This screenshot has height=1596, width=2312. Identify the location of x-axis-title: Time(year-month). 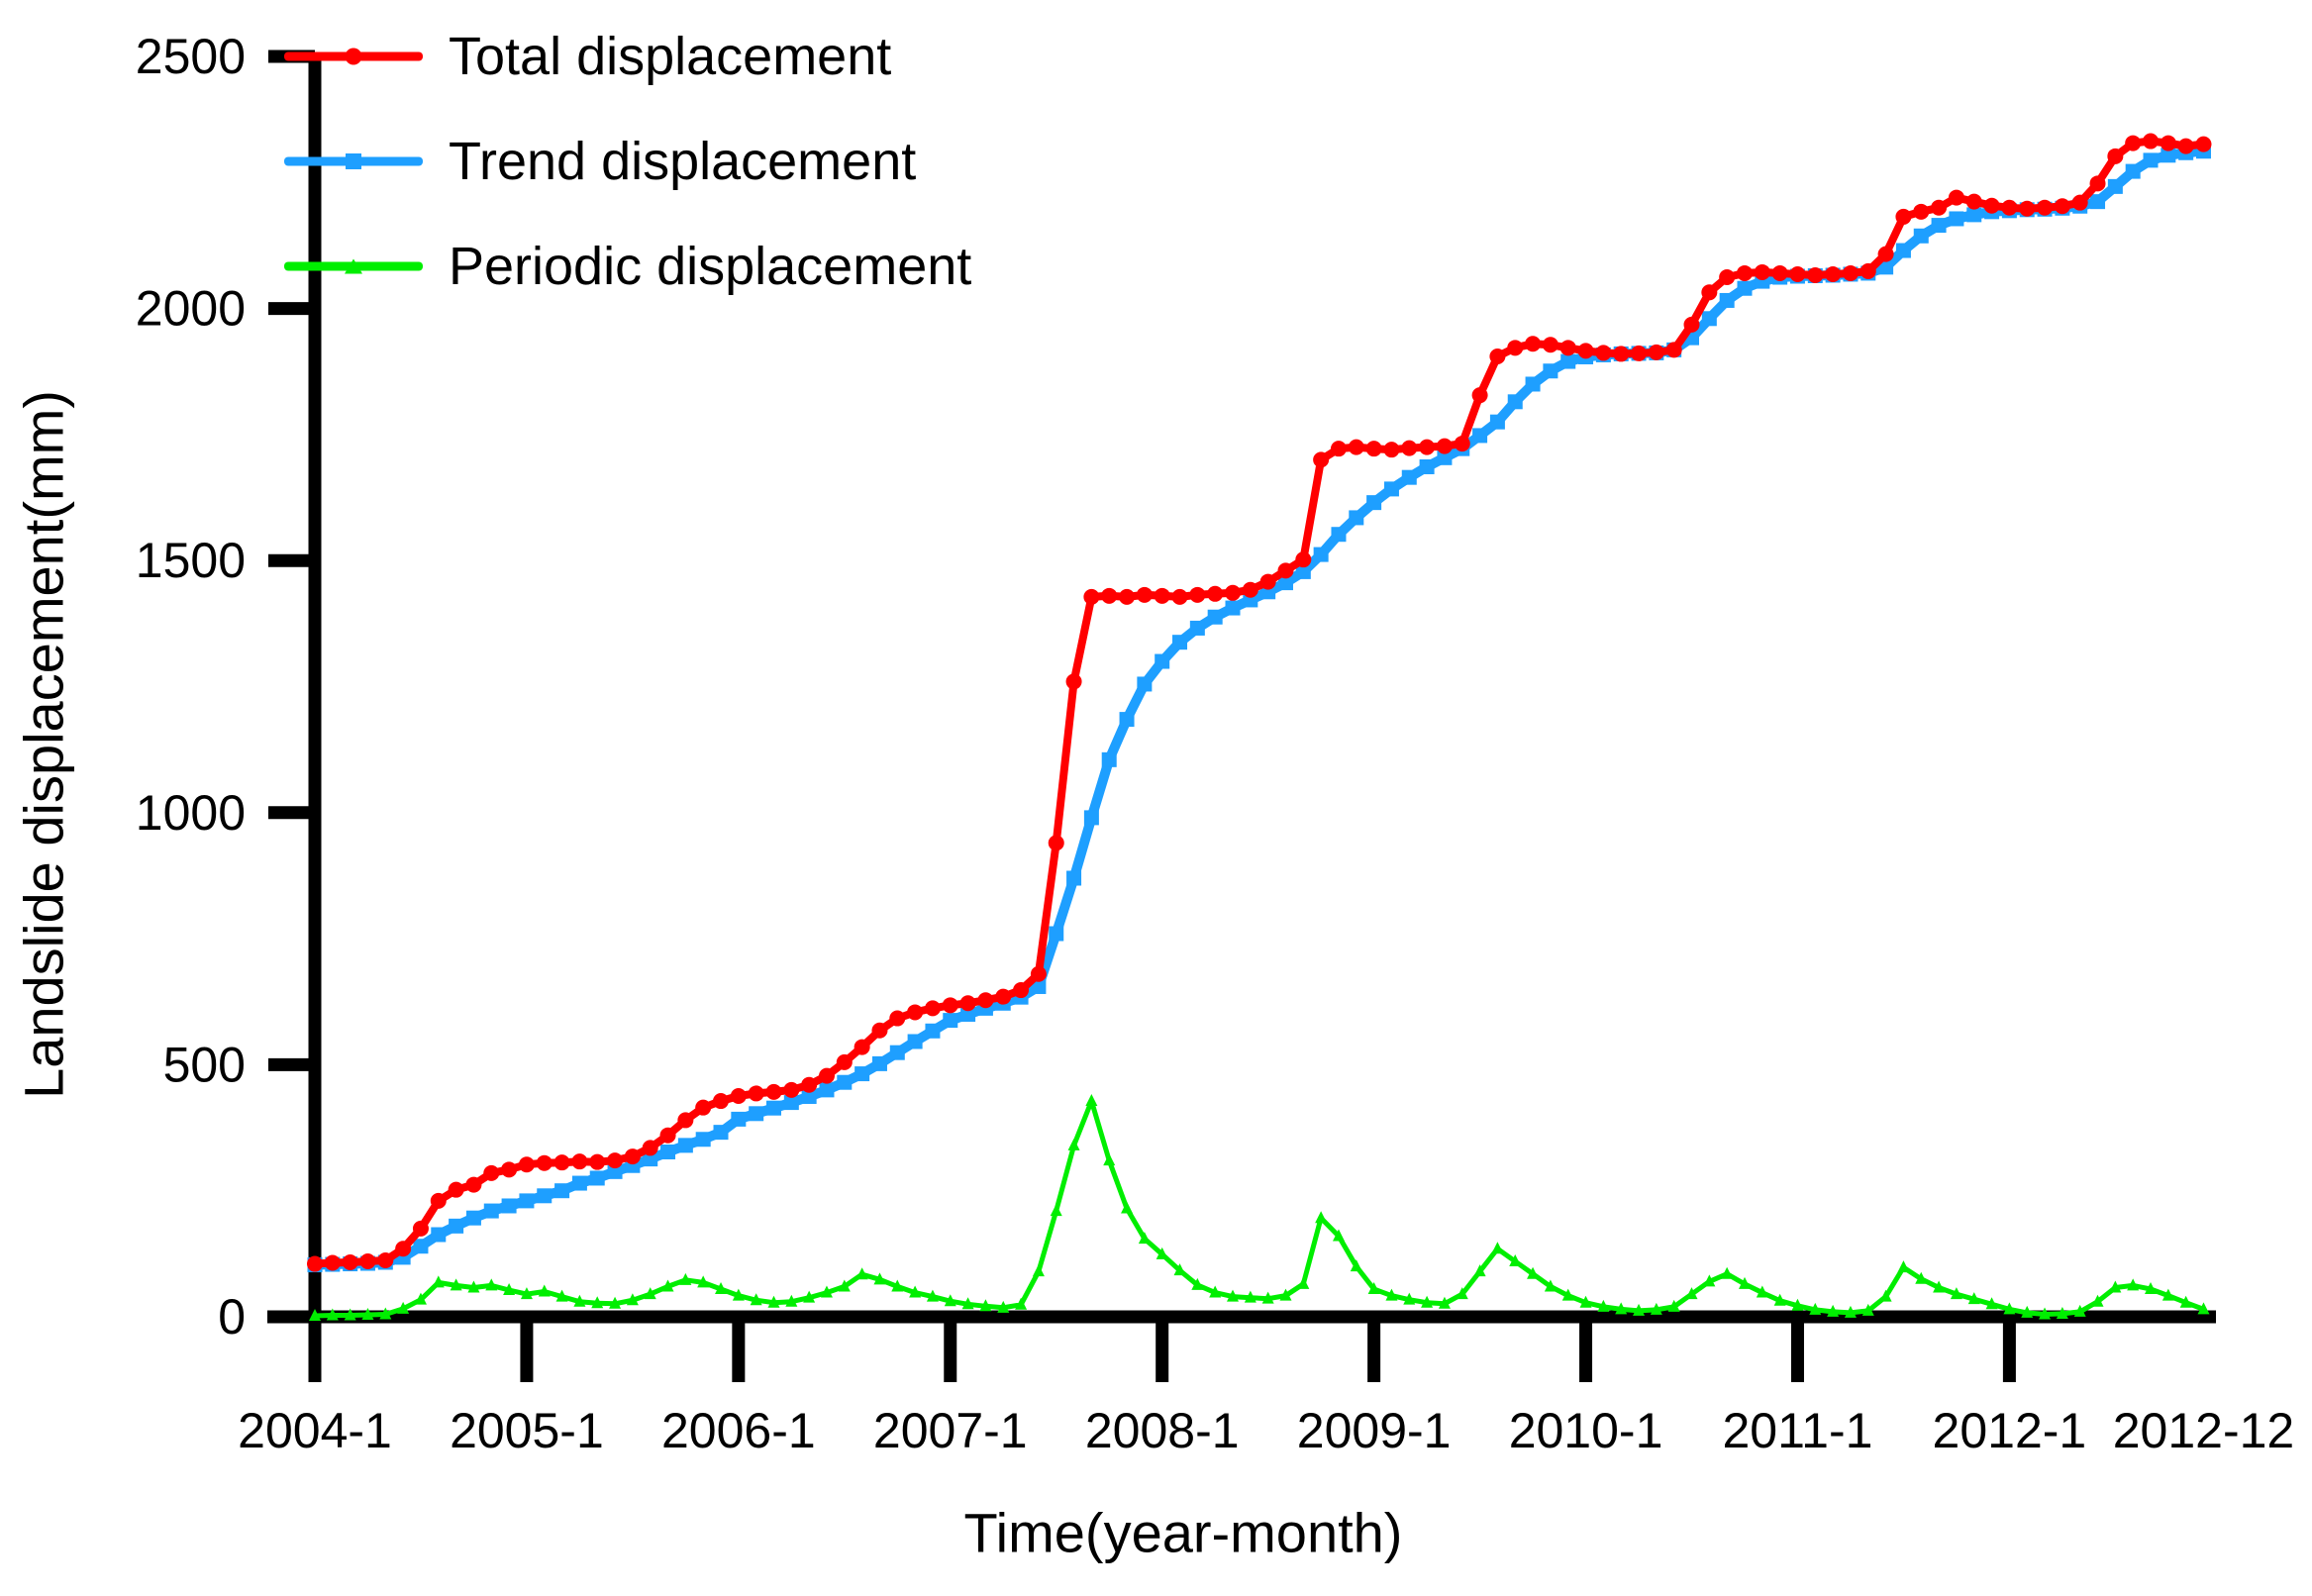
(1183, 1532).